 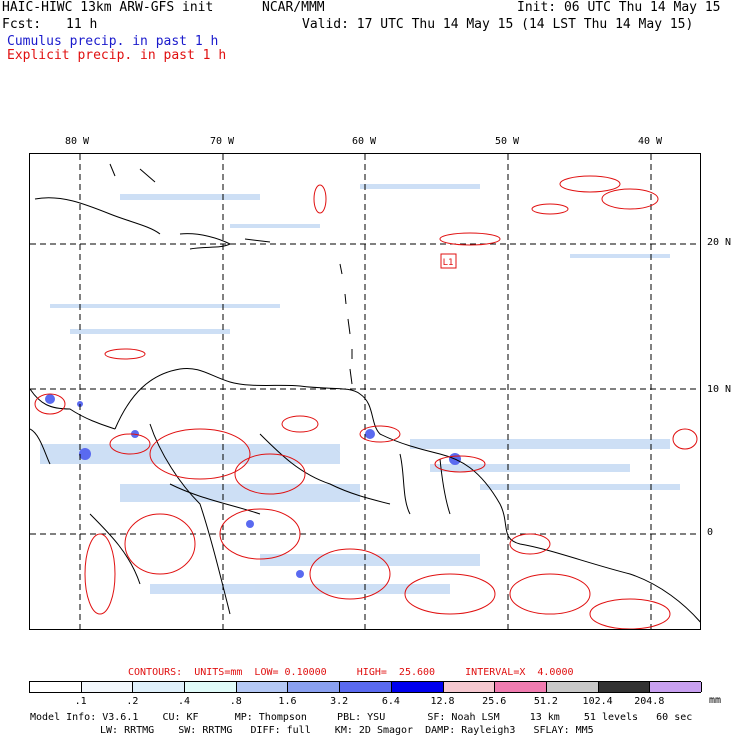 What do you see at coordinates (184, 701) in the screenshot?
I see `colorbar-label: .4` at bounding box center [184, 701].